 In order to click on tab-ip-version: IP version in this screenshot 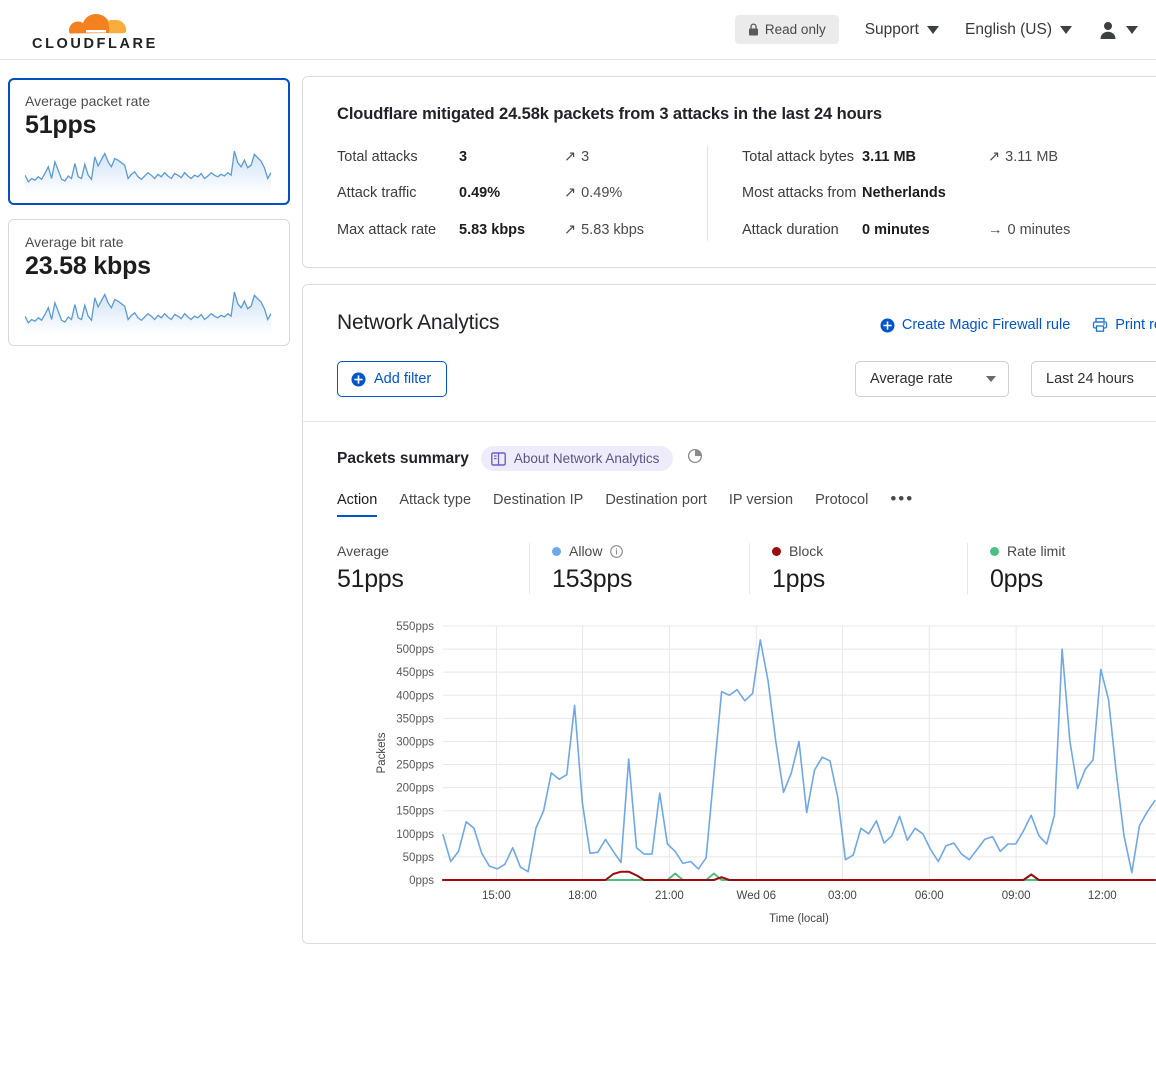, I will do `click(761, 499)`.